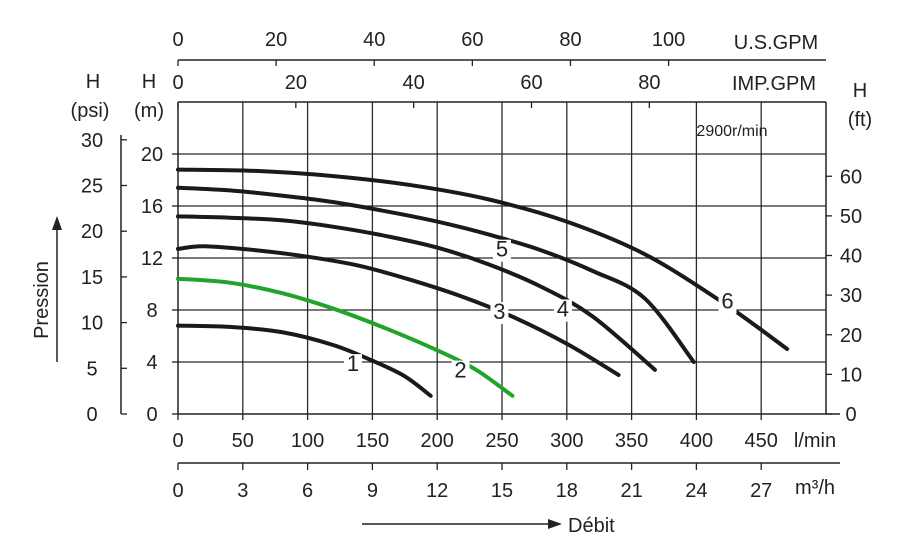 Image resolution: width=900 pixels, height=553 pixels. Describe the element at coordinates (437, 441) in the screenshot. I see `lmin-tick-label: 200` at that location.